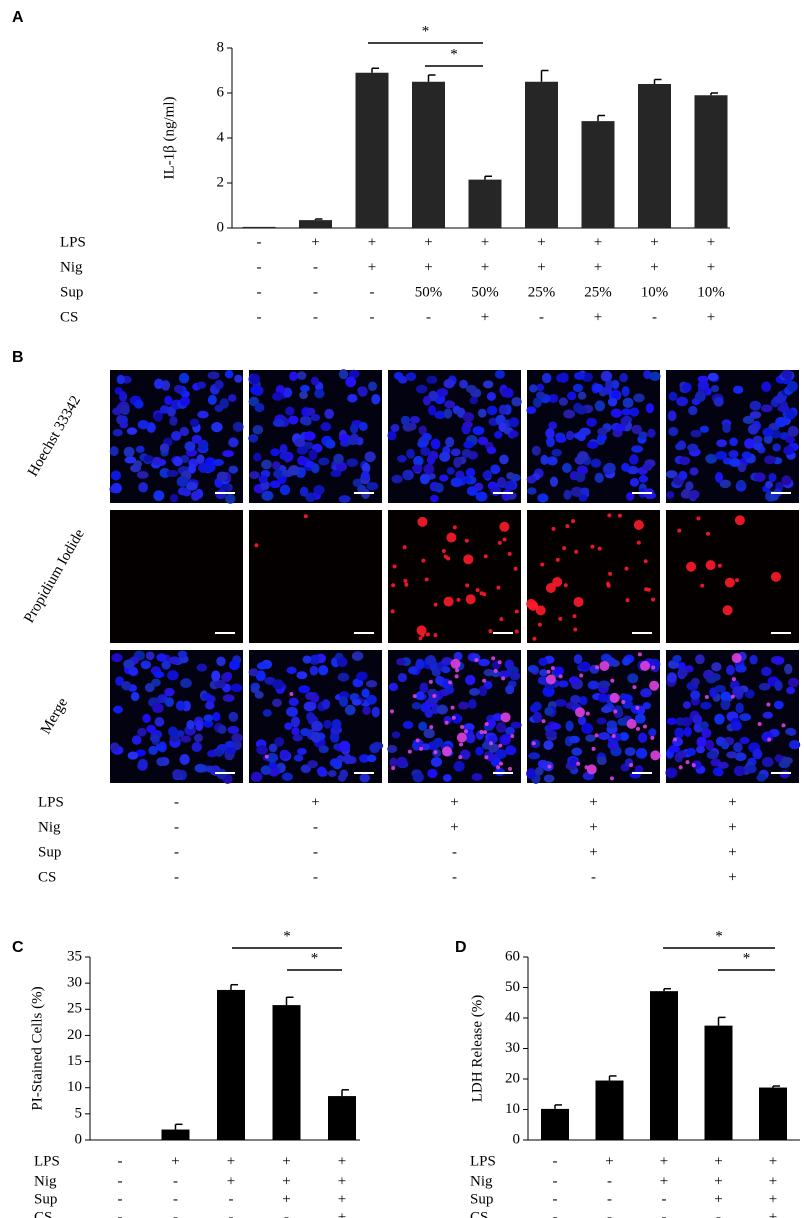  I want to click on y-tick-label: 5, so click(79, 1113).